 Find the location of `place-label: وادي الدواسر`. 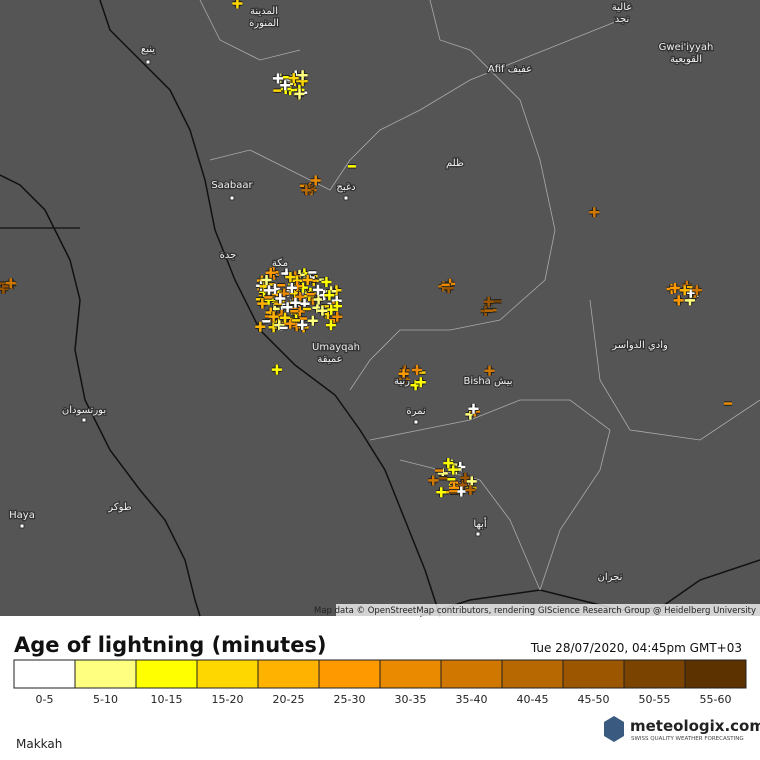

place-label: وادي الدواسر is located at coordinates (639, 345).